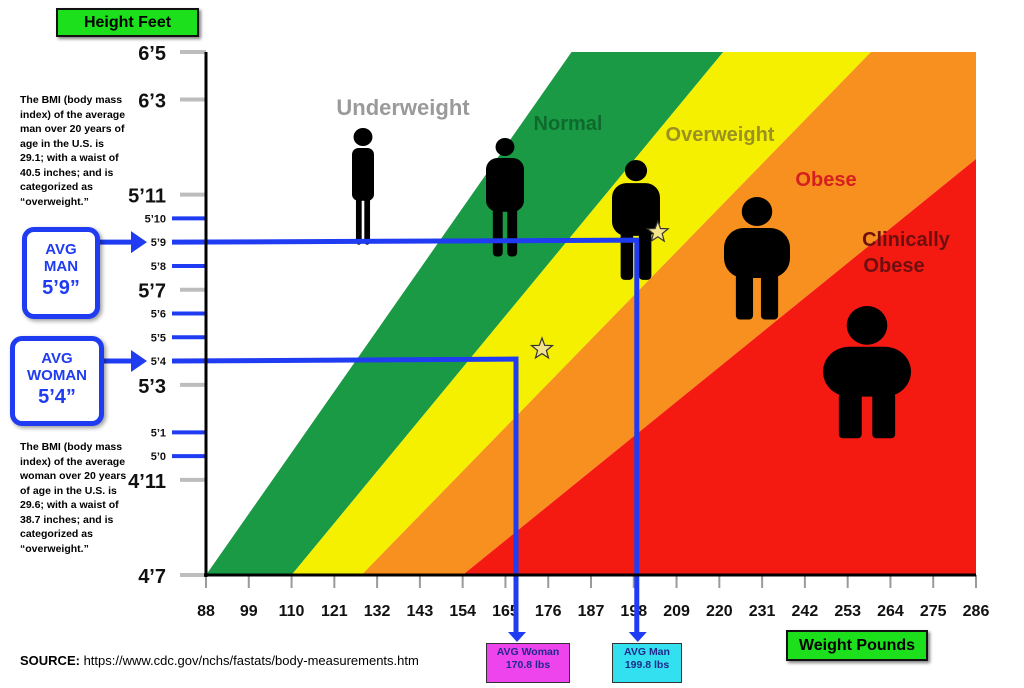 The image size is (1024, 688). What do you see at coordinates (719, 611) in the screenshot?
I see `x-tick-label: 220` at bounding box center [719, 611].